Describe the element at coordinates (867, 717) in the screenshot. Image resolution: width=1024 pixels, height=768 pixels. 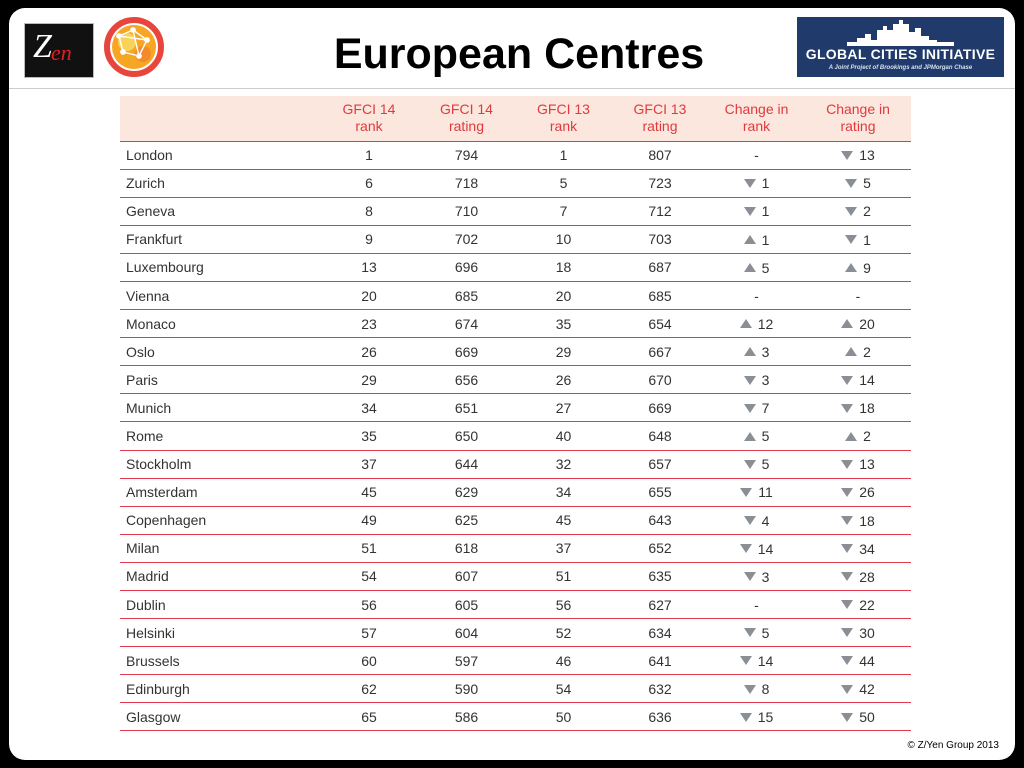
I see `change-amount: 50` at that location.